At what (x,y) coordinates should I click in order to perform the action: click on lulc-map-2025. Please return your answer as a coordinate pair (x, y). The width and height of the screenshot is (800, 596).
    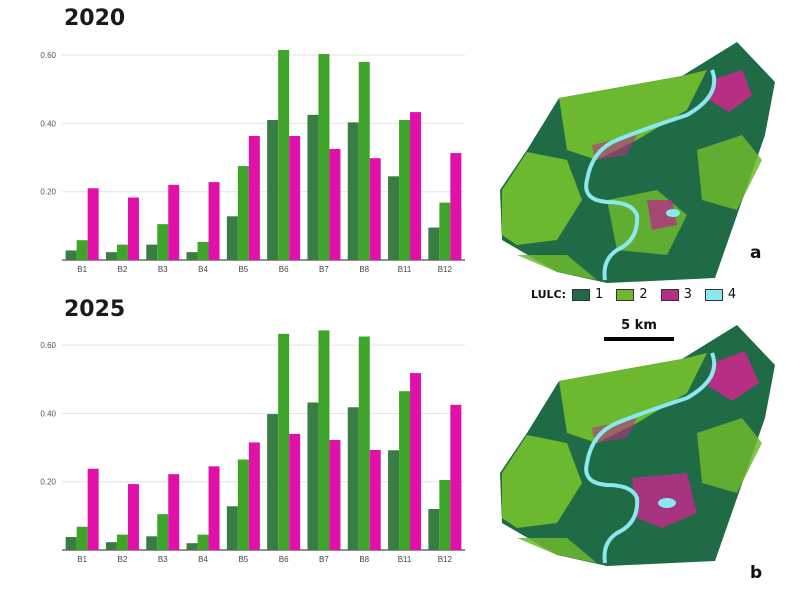
    Looking at the image, I should click on (637, 445).